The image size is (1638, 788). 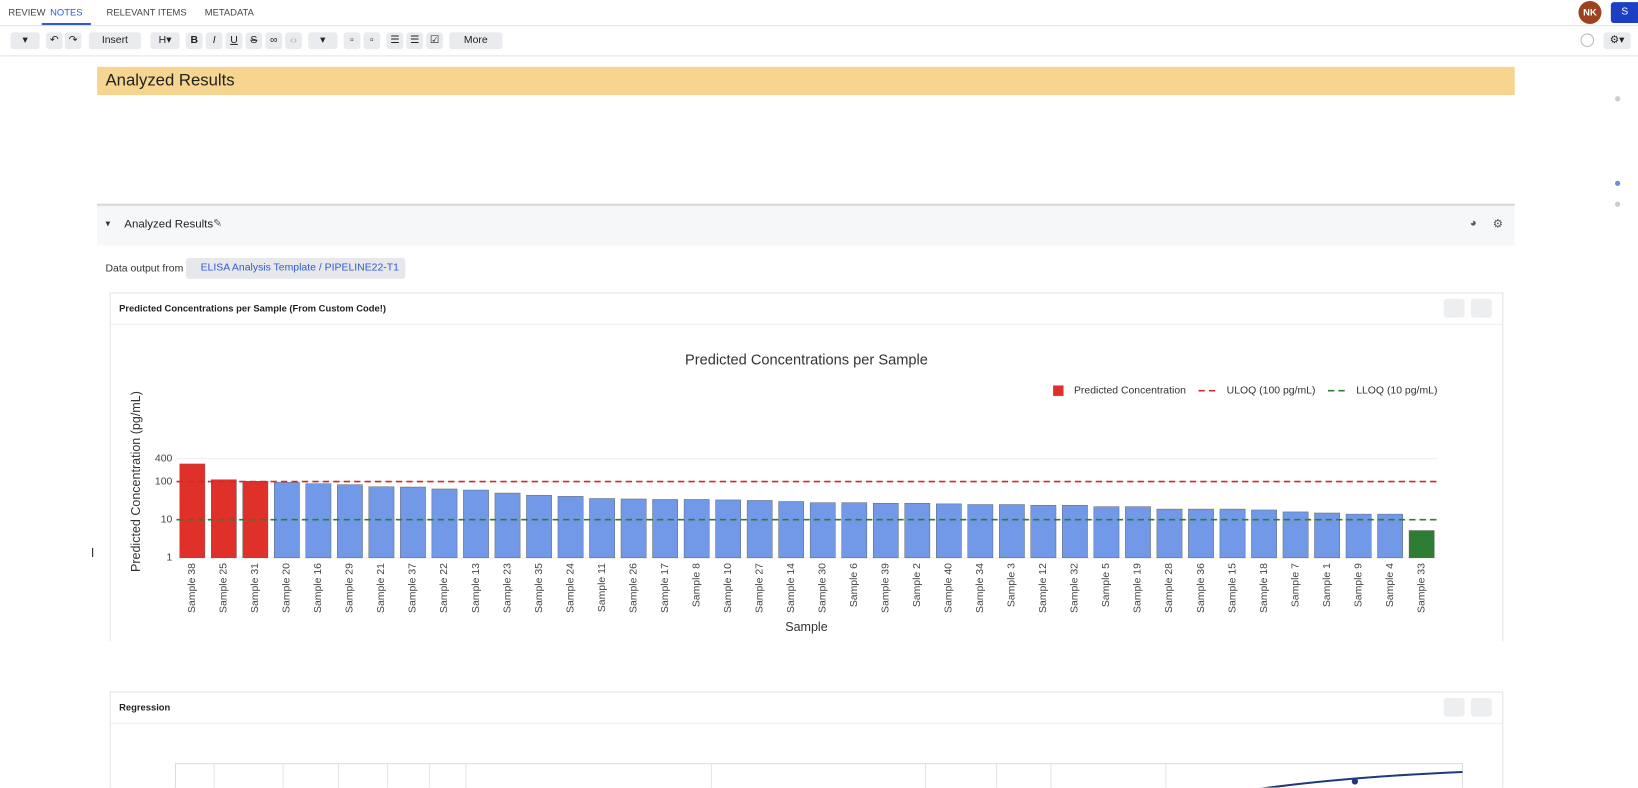 What do you see at coordinates (229, 12) in the screenshot?
I see `tab: METADATA` at bounding box center [229, 12].